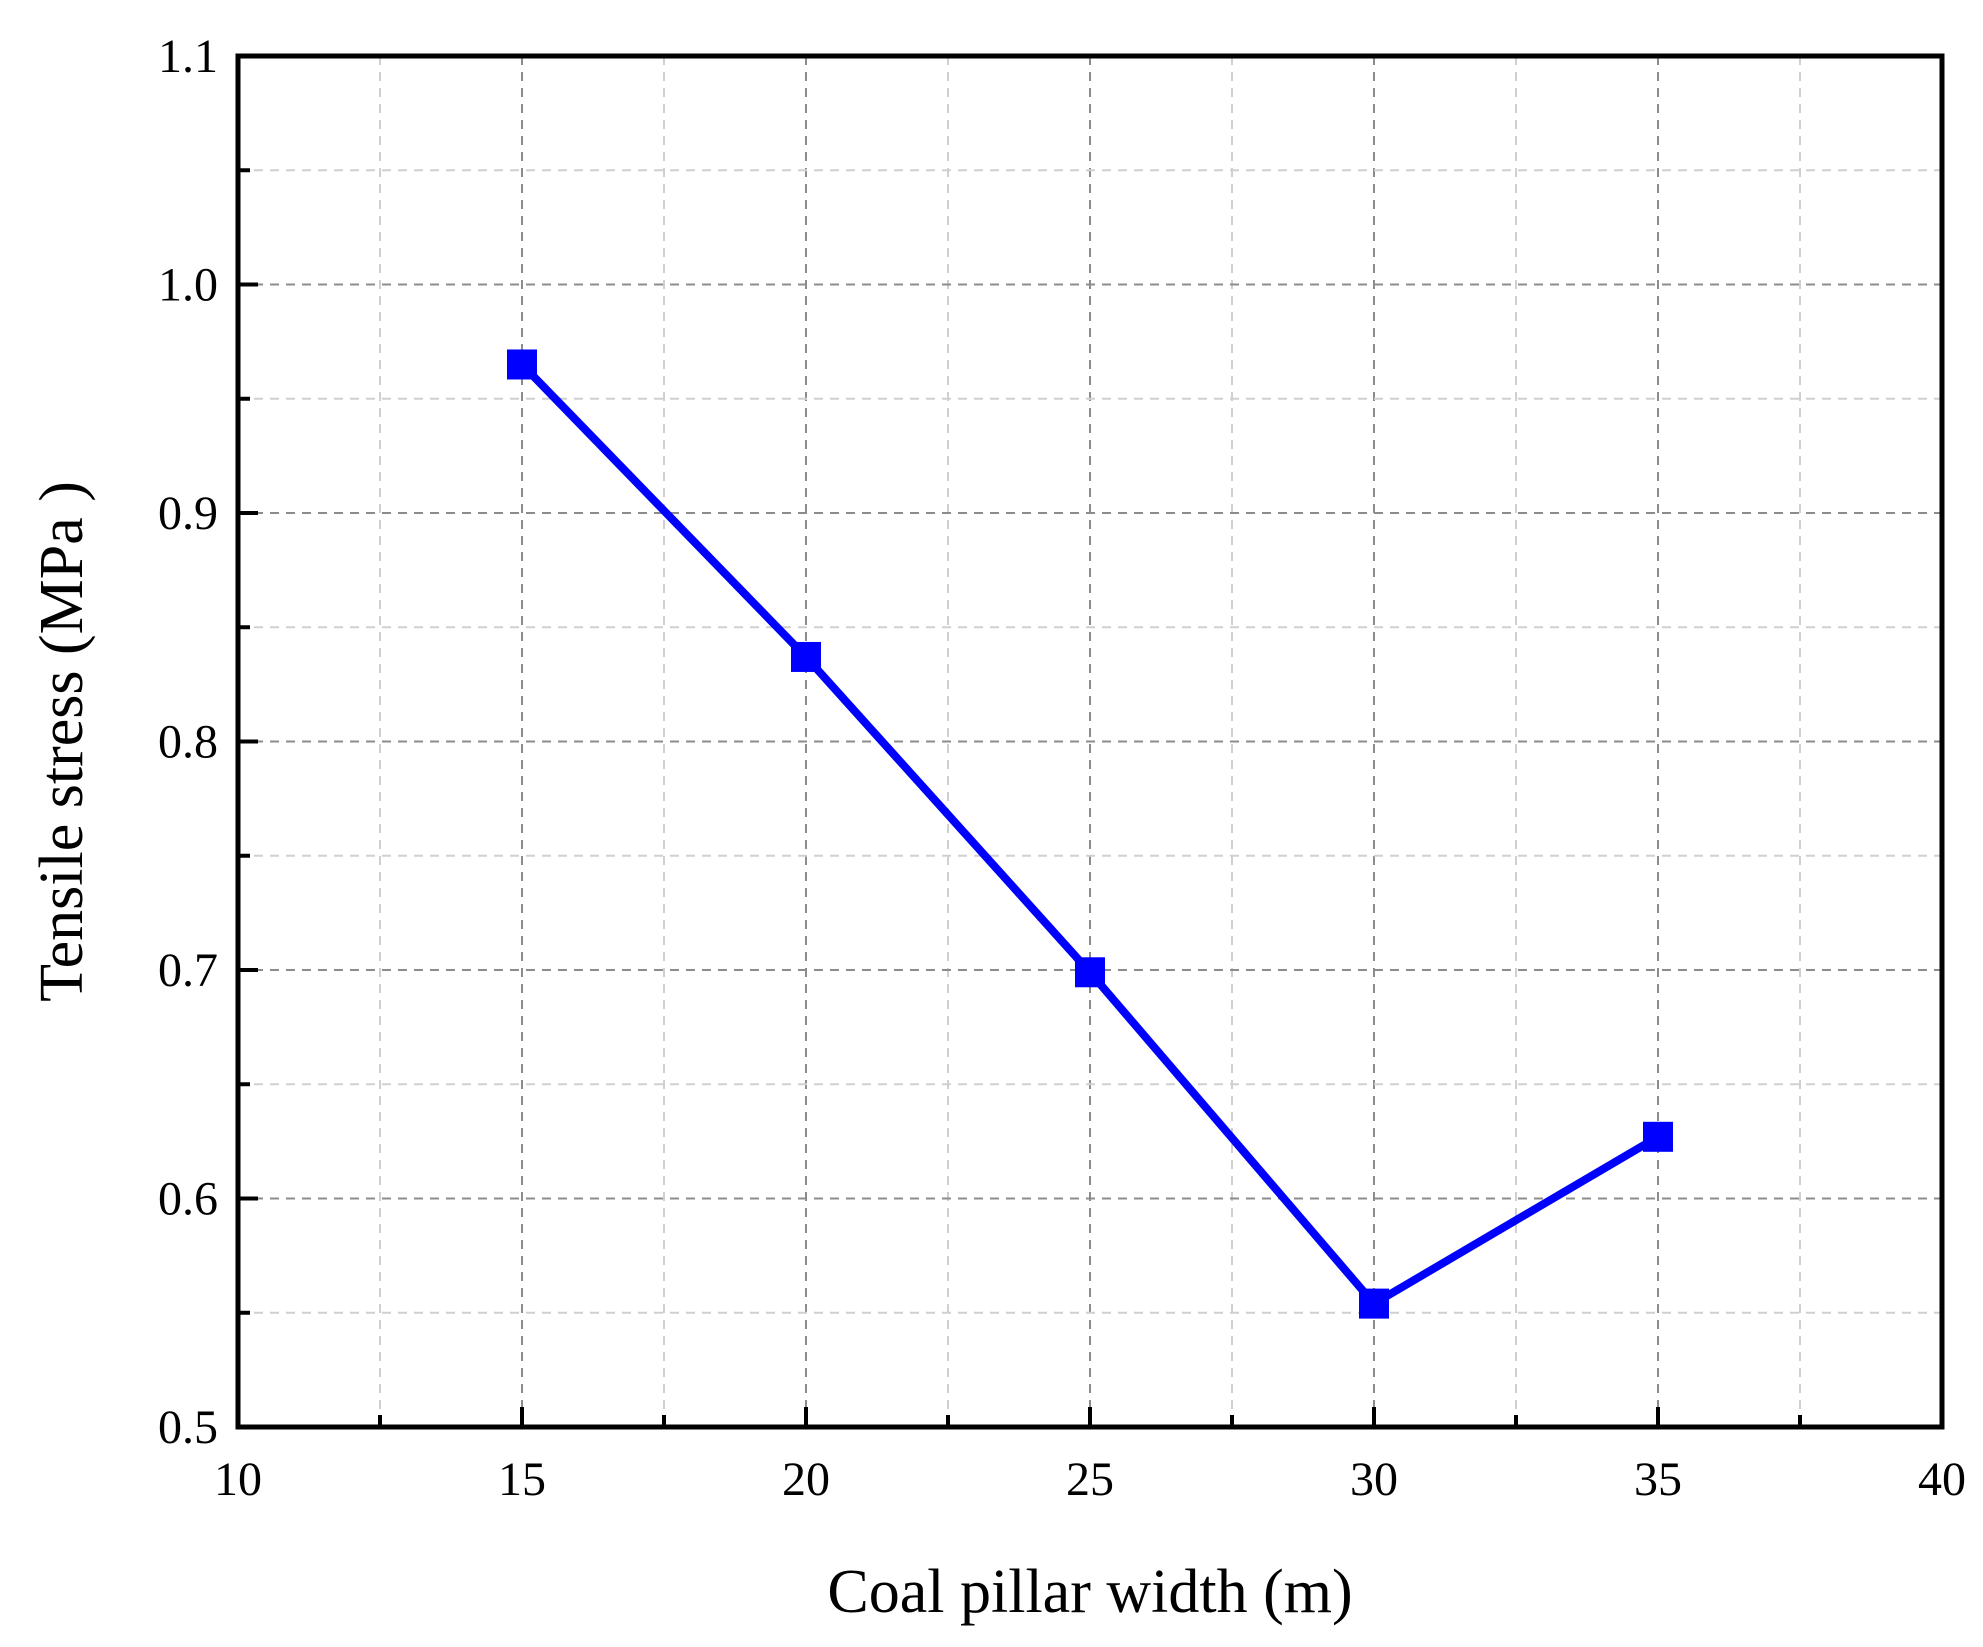  I want to click on y-tick-labels: 0.5 0.6 0.7 0.8 0.9 1.0 1.1, so click(188, 742).